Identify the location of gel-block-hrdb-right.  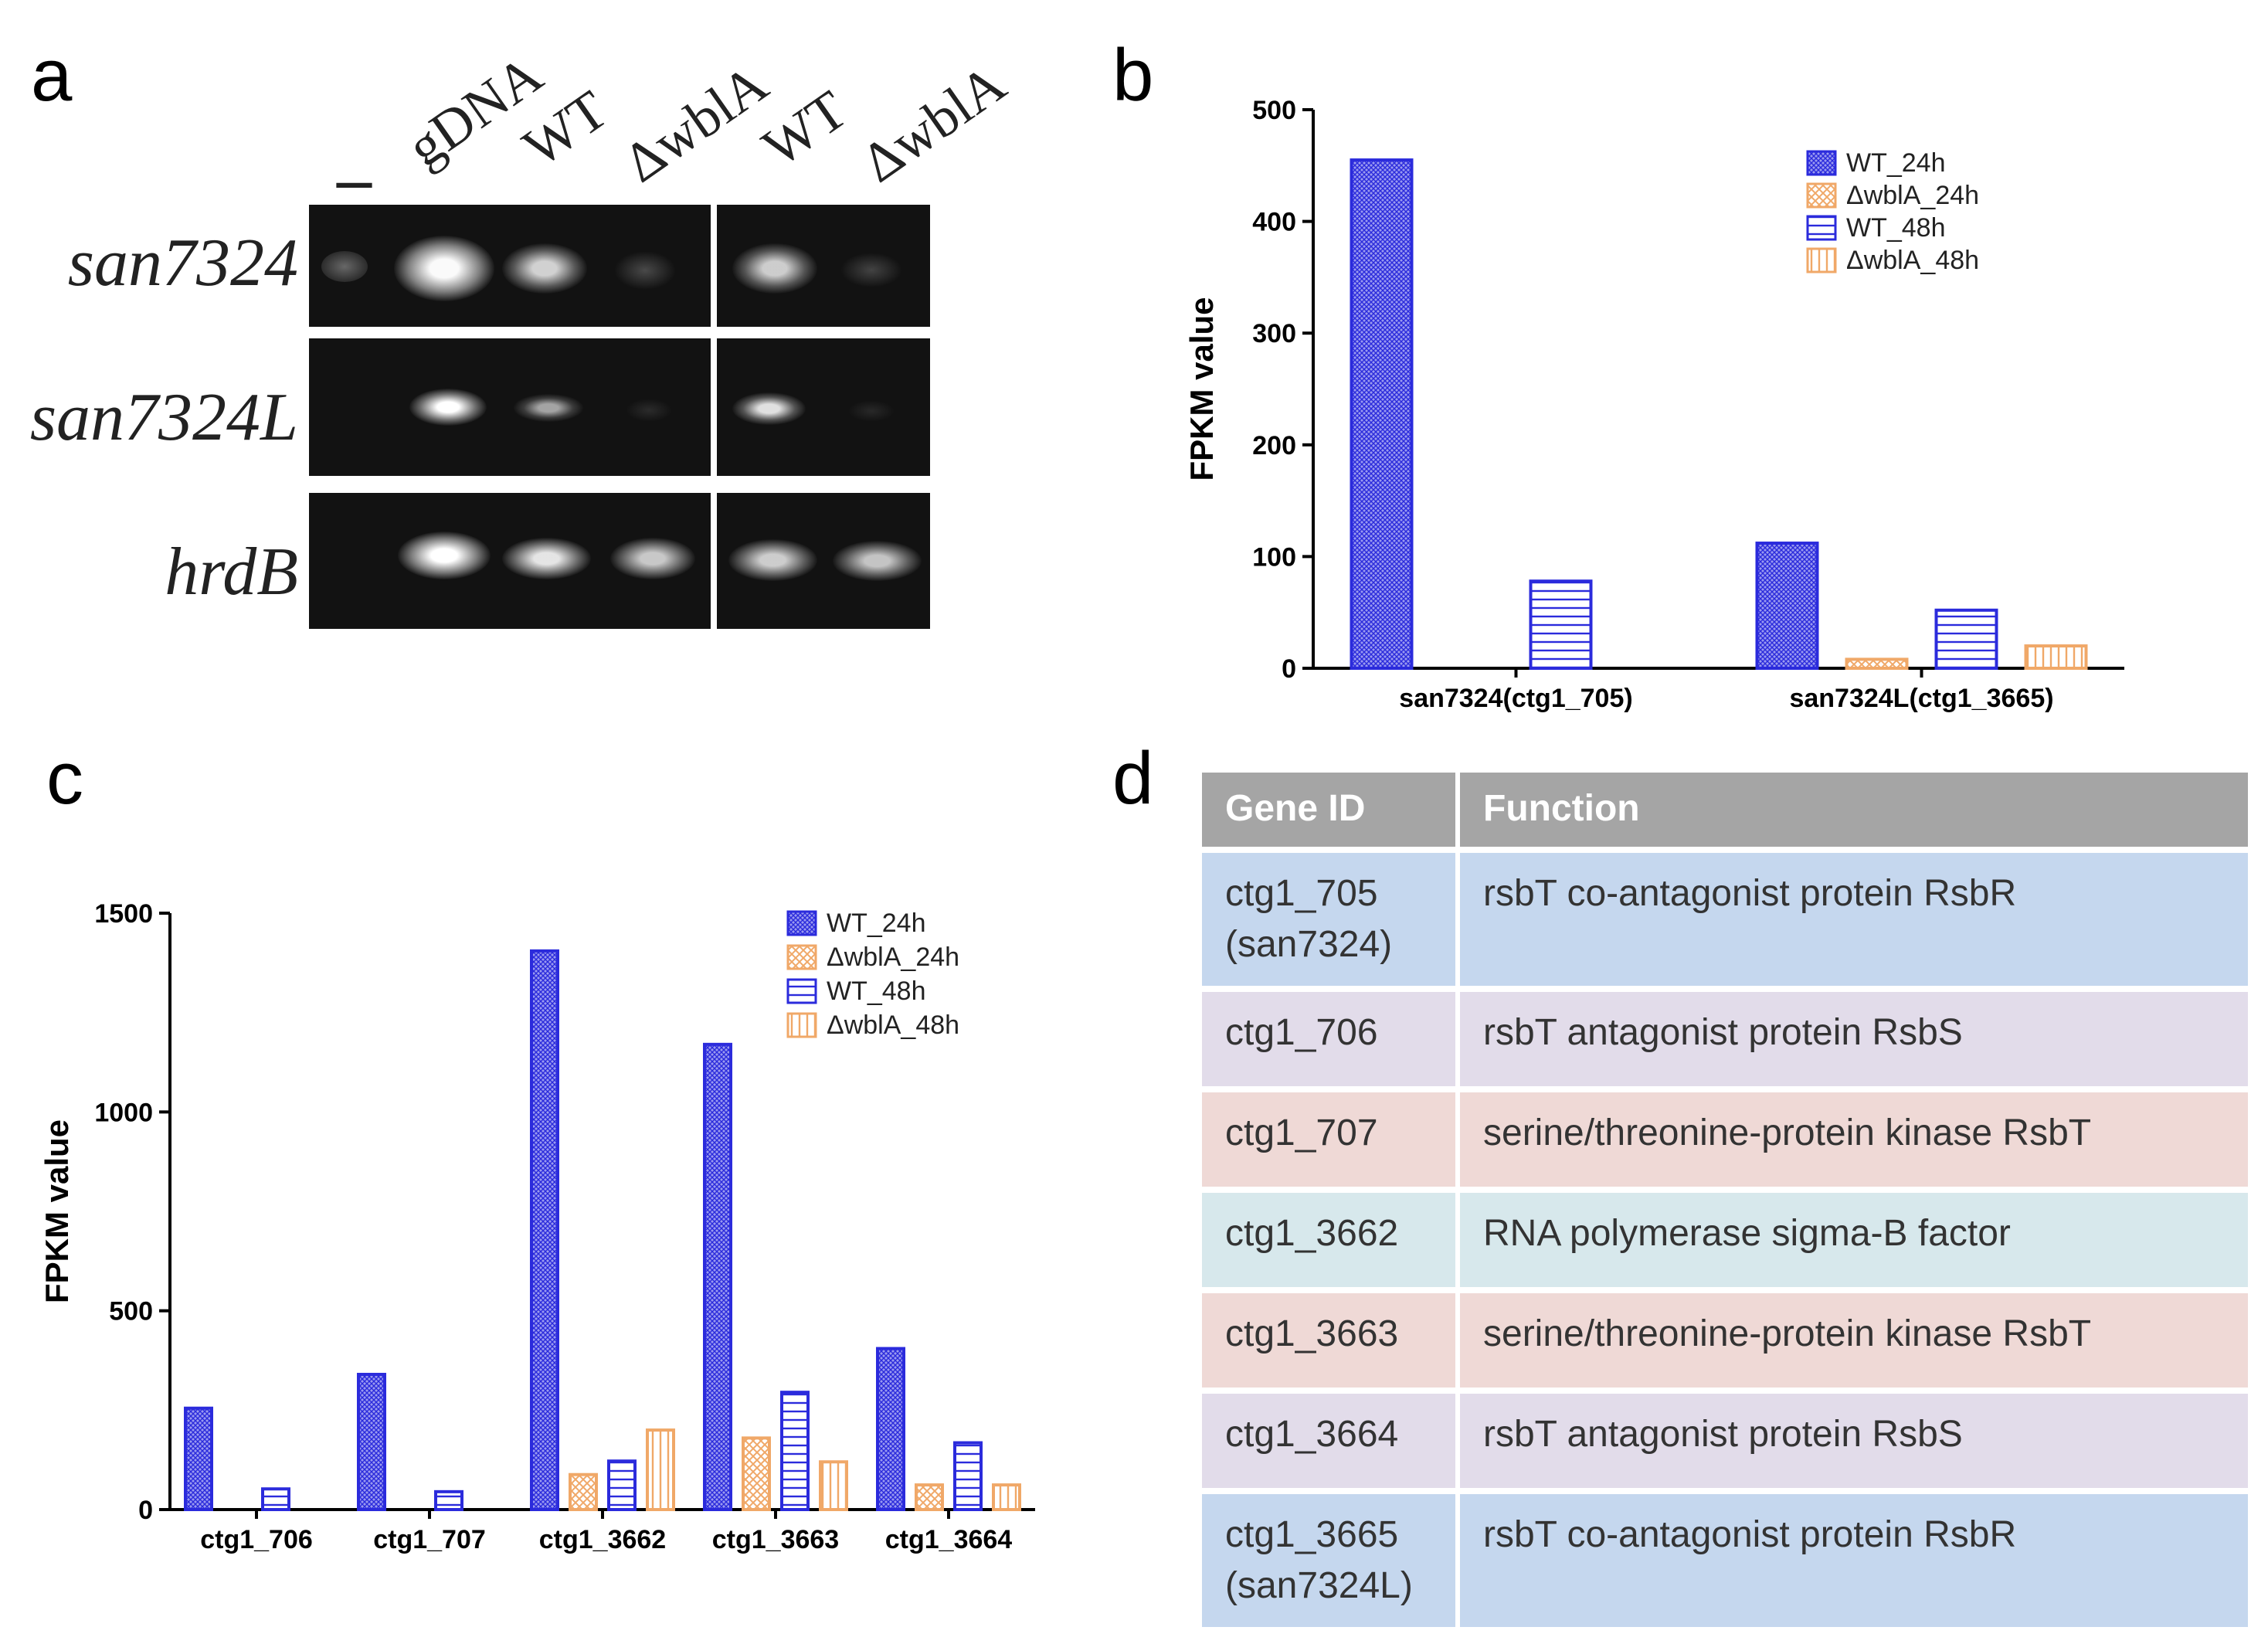
(823, 561).